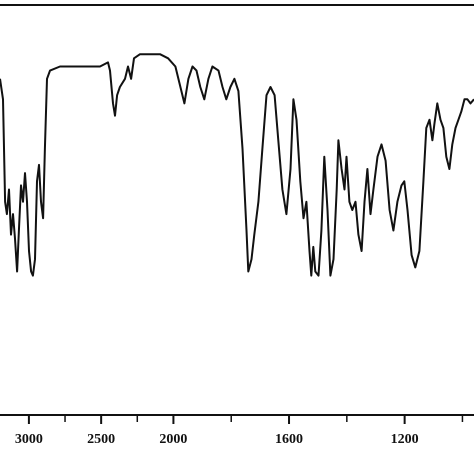 The width and height of the screenshot is (474, 474). I want to click on x-tick-label: 2000, so click(173, 439).